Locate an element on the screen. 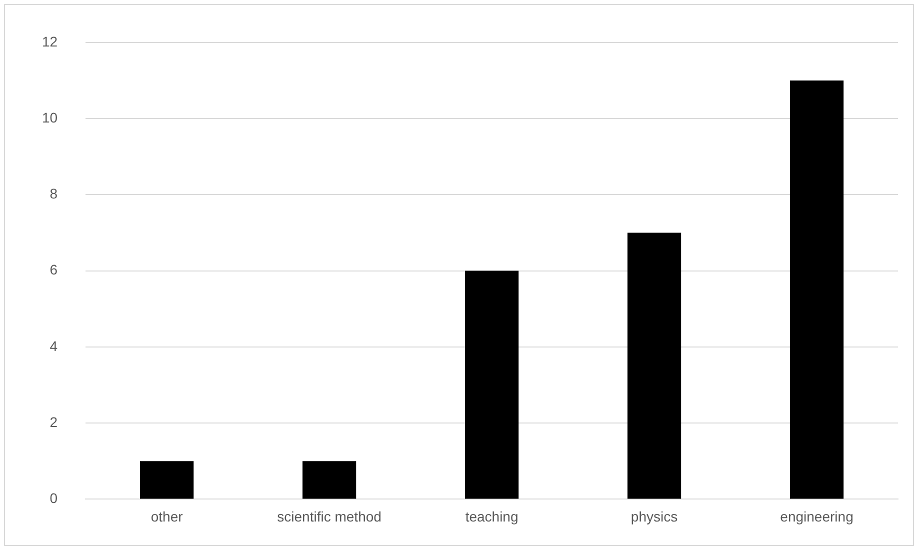 This screenshot has width=920, height=552. y-tick-label: 12 is located at coordinates (50, 41).